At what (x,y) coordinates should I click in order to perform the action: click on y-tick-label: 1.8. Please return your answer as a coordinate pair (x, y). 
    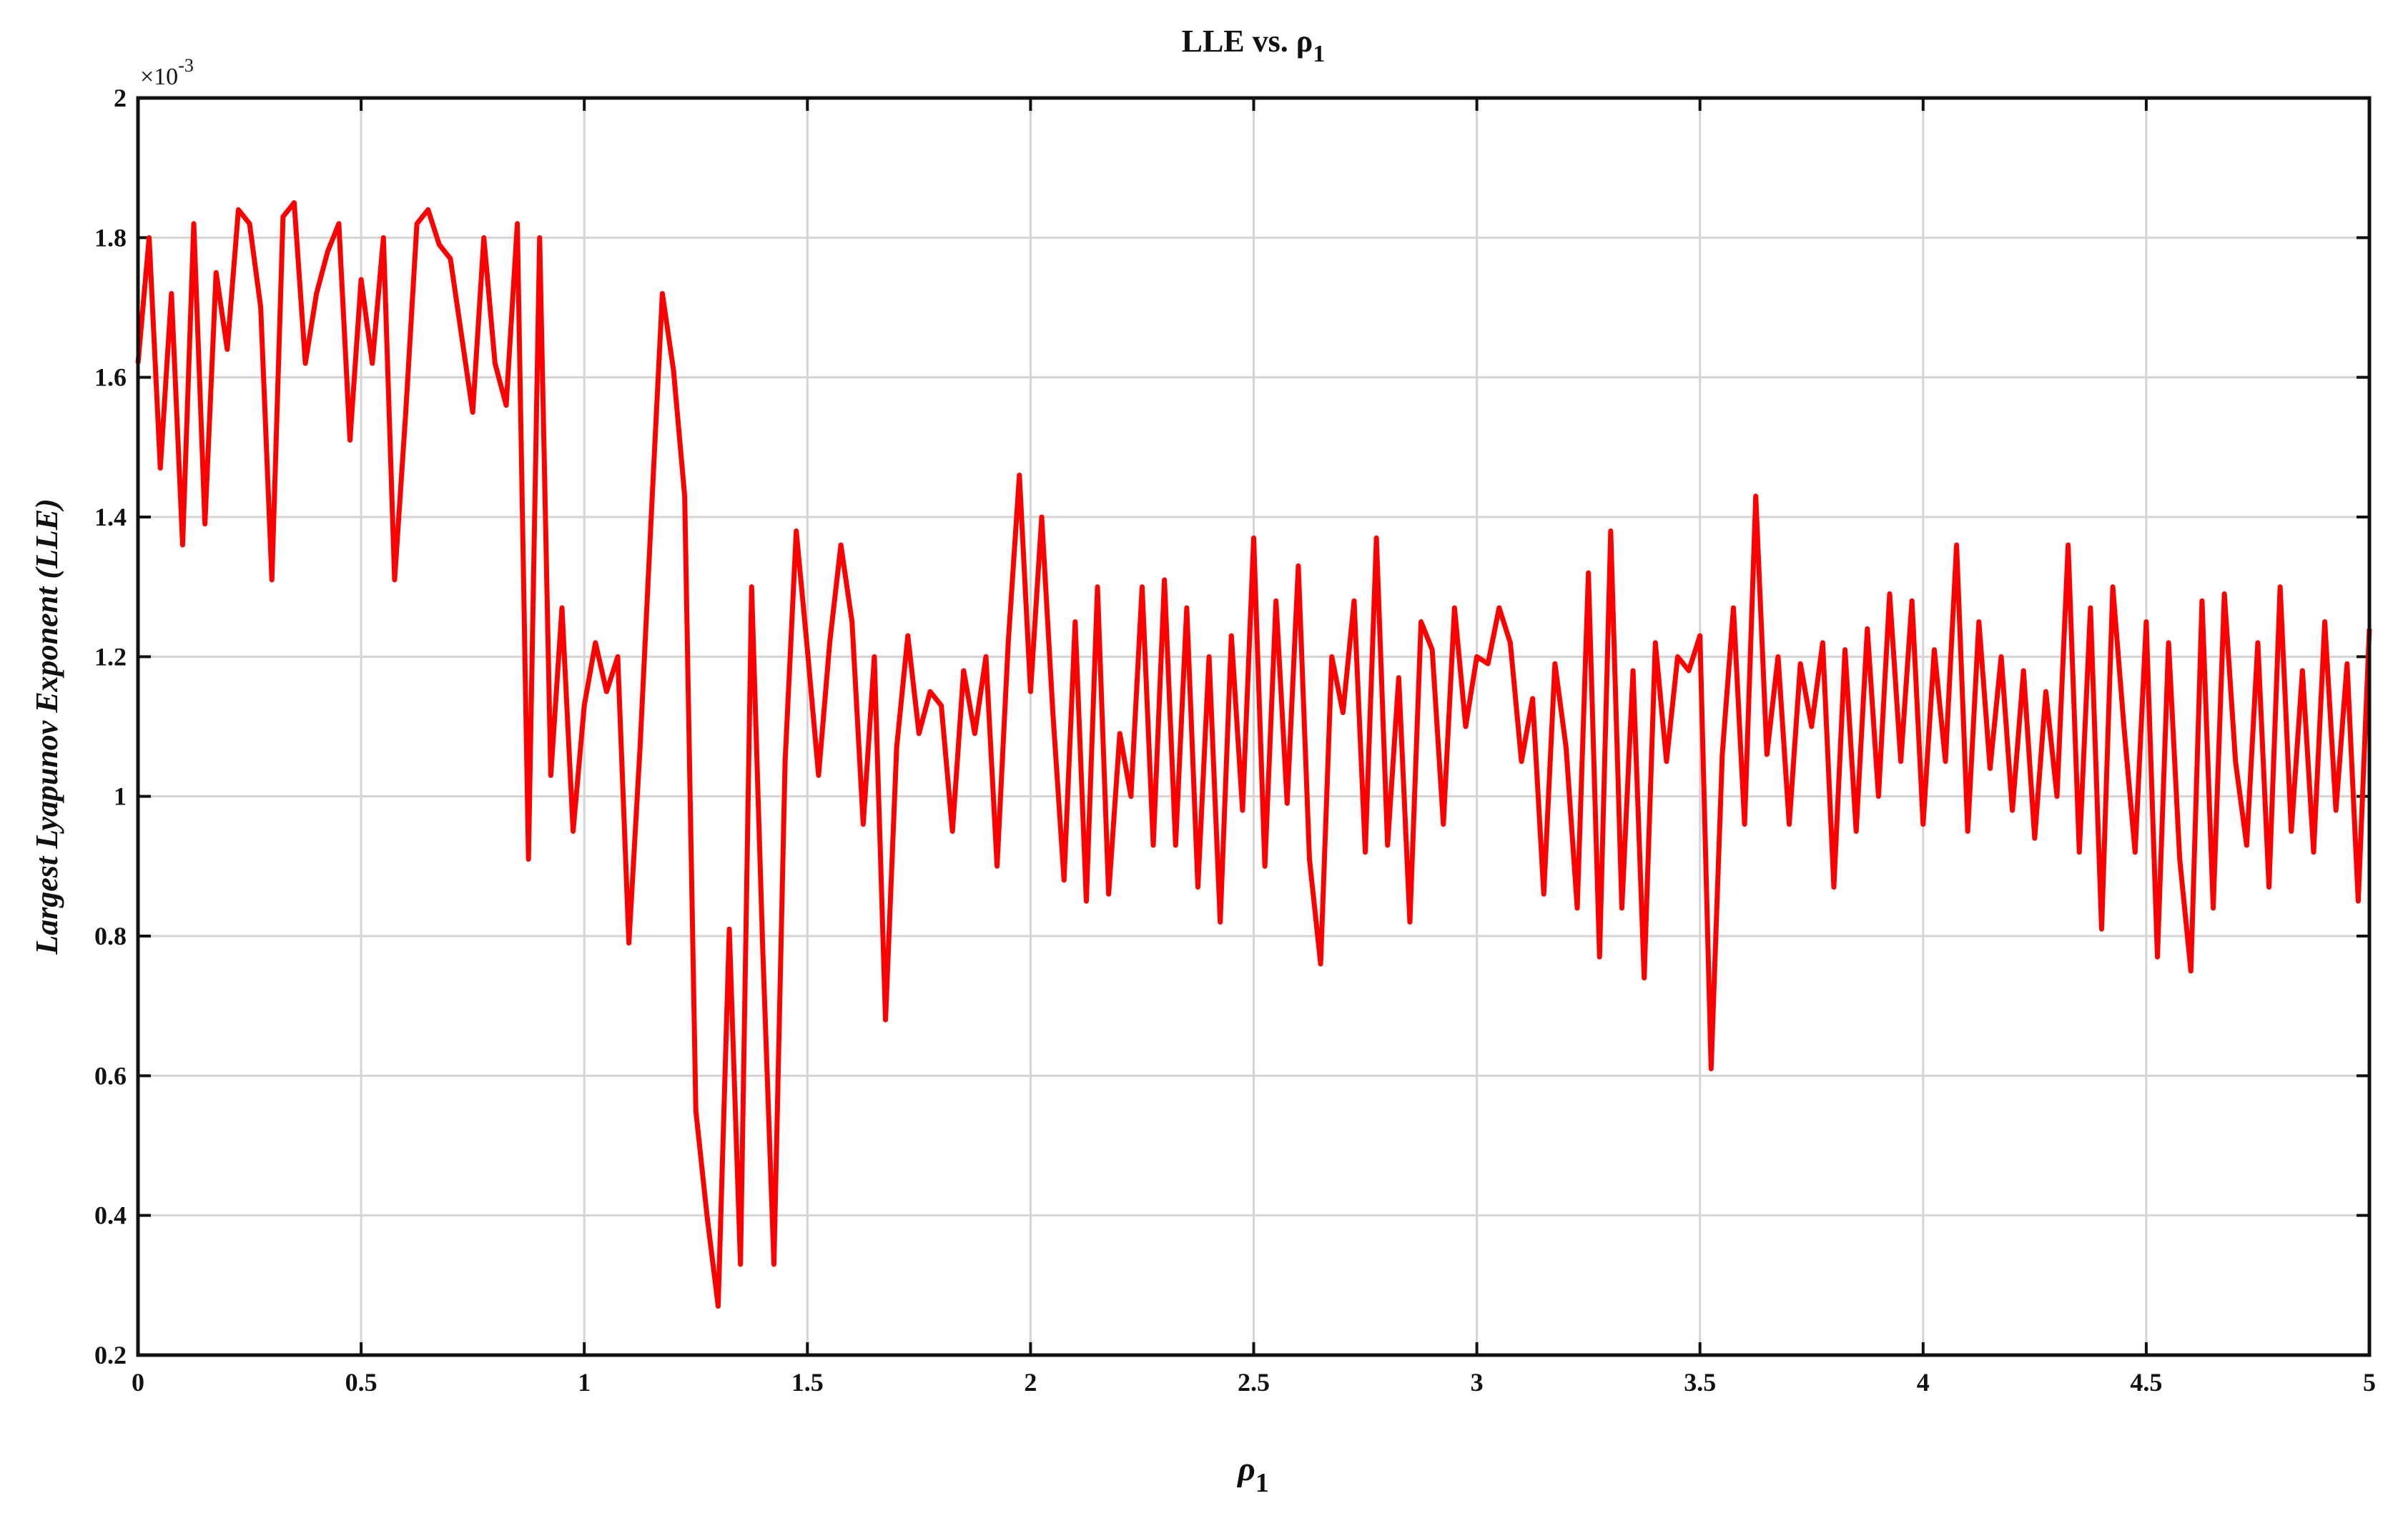
    Looking at the image, I should click on (110, 237).